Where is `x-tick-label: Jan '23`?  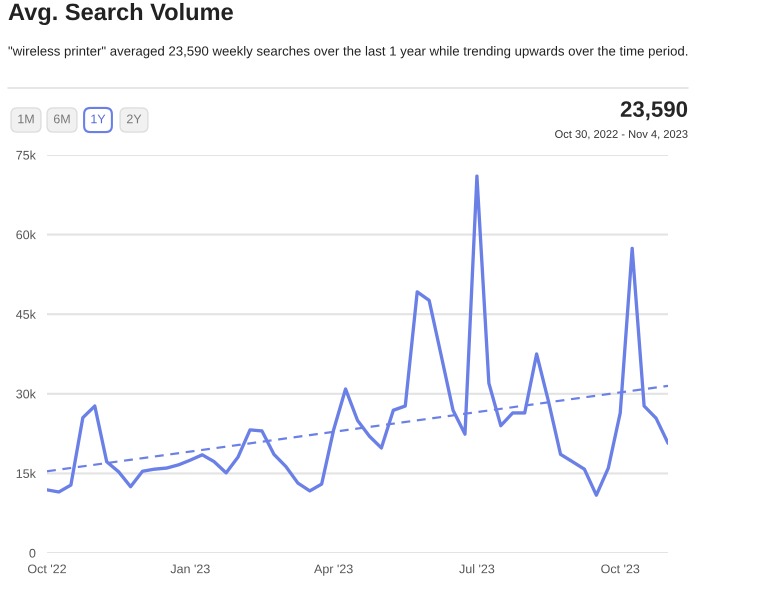 x-tick-label: Jan '23 is located at coordinates (190, 569).